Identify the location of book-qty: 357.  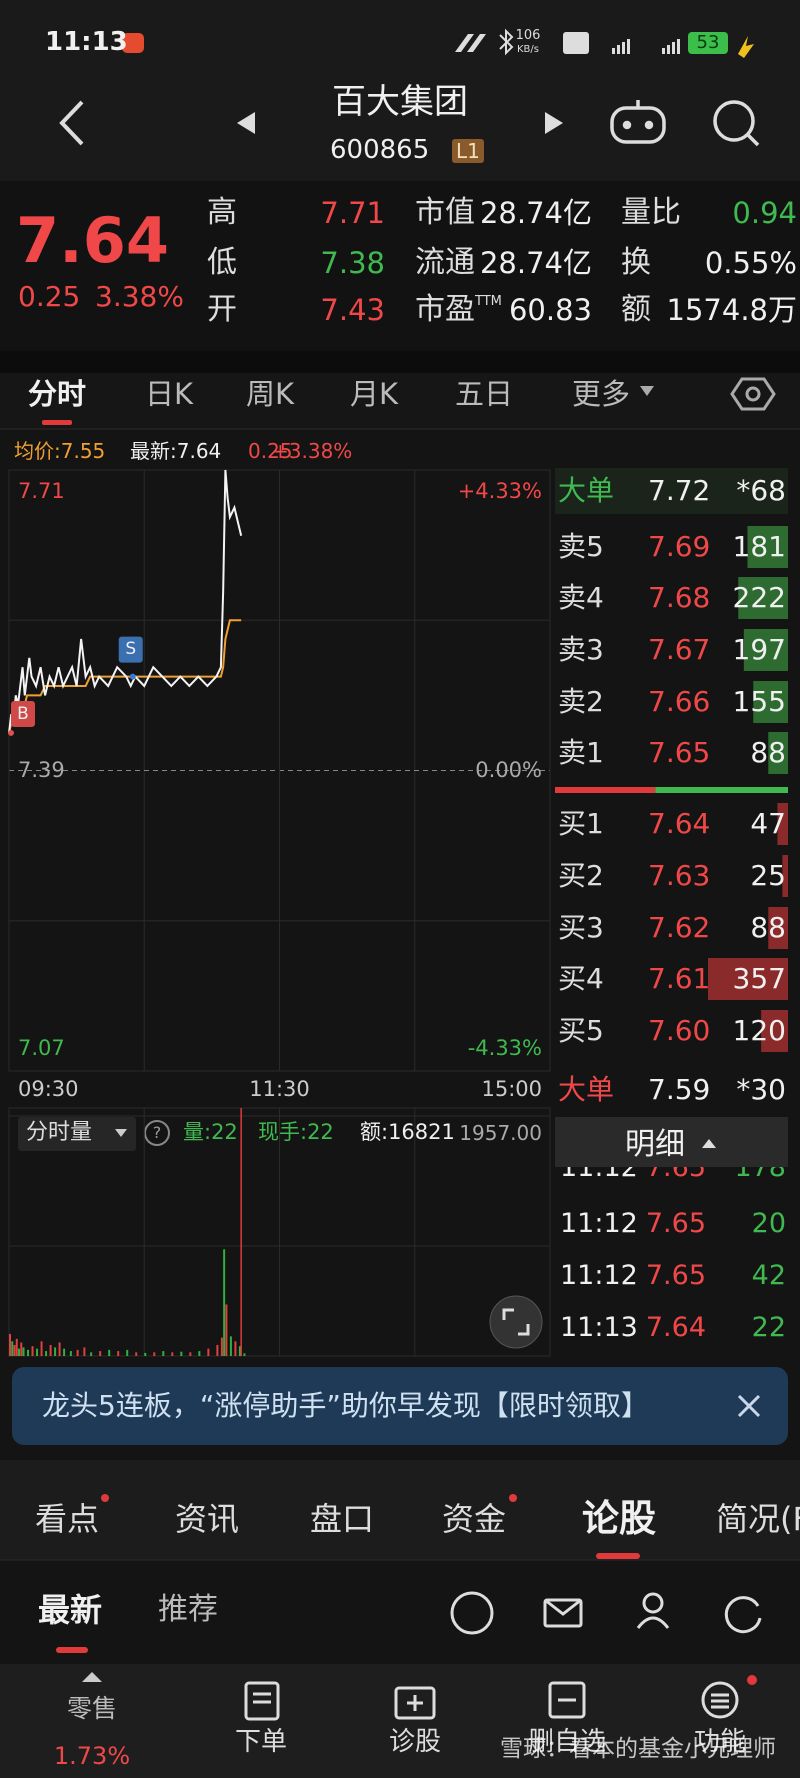
(759, 979).